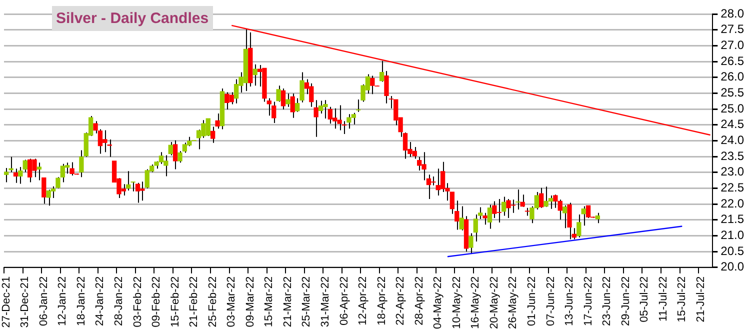 The width and height of the screenshot is (753, 334). I want to click on x-tick-label: 12-Jan-22, so click(62, 301).